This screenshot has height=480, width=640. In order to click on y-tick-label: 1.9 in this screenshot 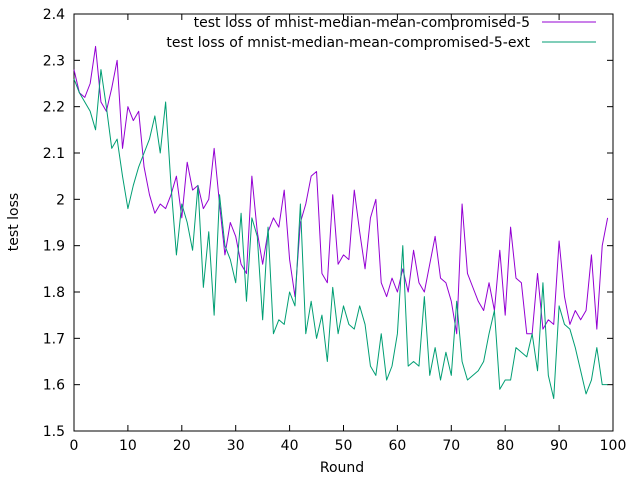, I will do `click(54, 247)`.